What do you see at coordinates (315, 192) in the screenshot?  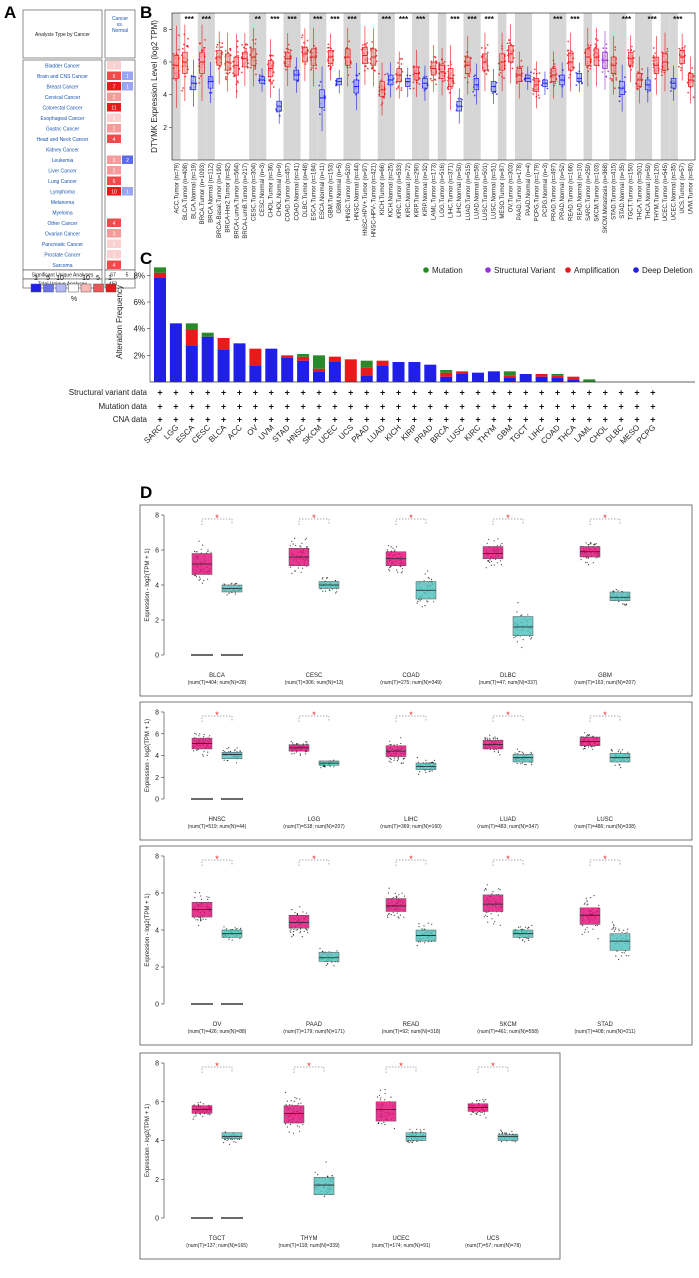 I see `x-tick-label: ESCA.Tumor (n=184)` at bounding box center [315, 192].